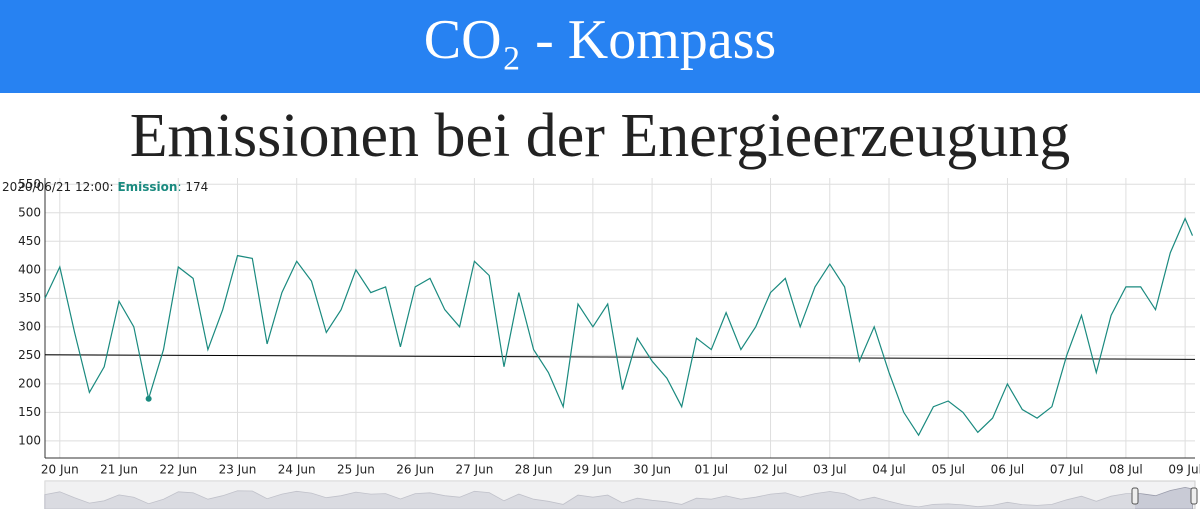 This screenshot has width=1200, height=509. I want to click on range-selector-shade, so click(590, 495).